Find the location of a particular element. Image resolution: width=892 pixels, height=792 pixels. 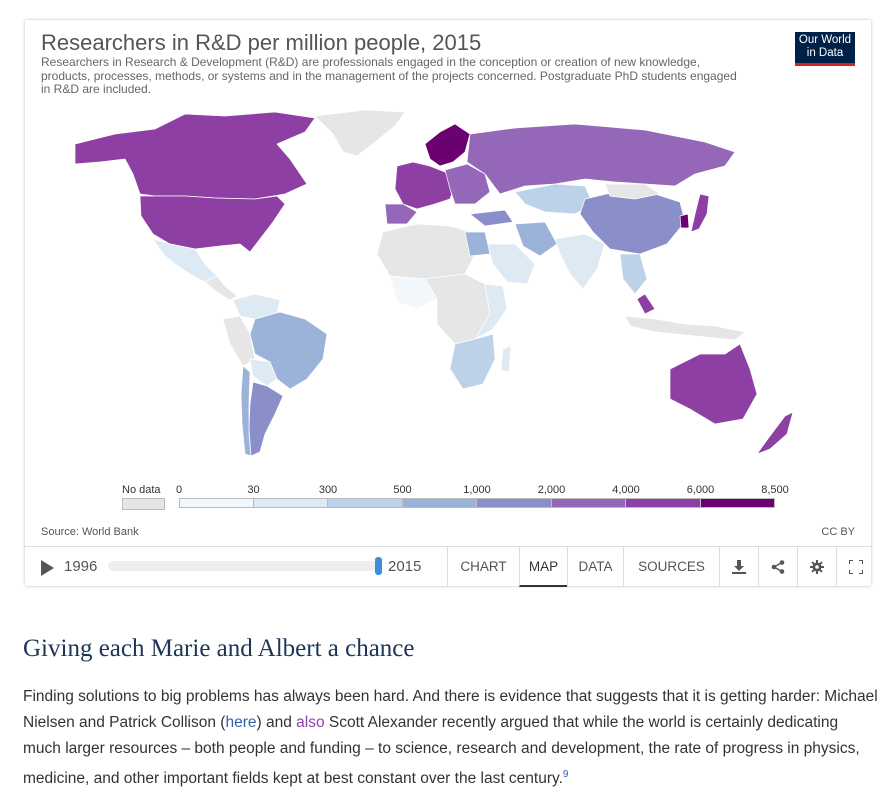

timeline-end-year: 2015 is located at coordinates (405, 566).